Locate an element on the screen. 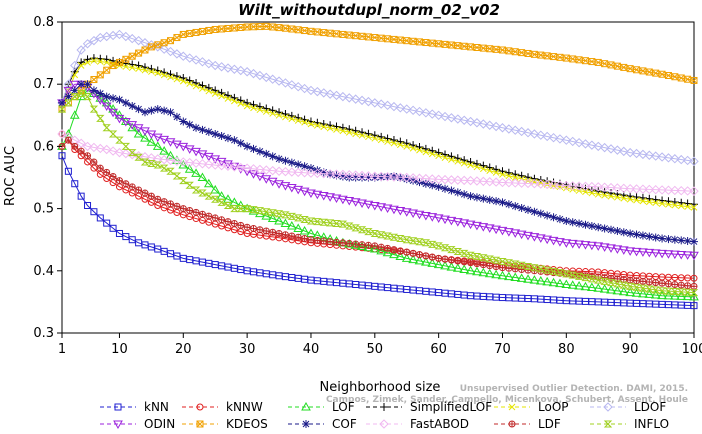  legend-entry: LDF is located at coordinates (527, 424).